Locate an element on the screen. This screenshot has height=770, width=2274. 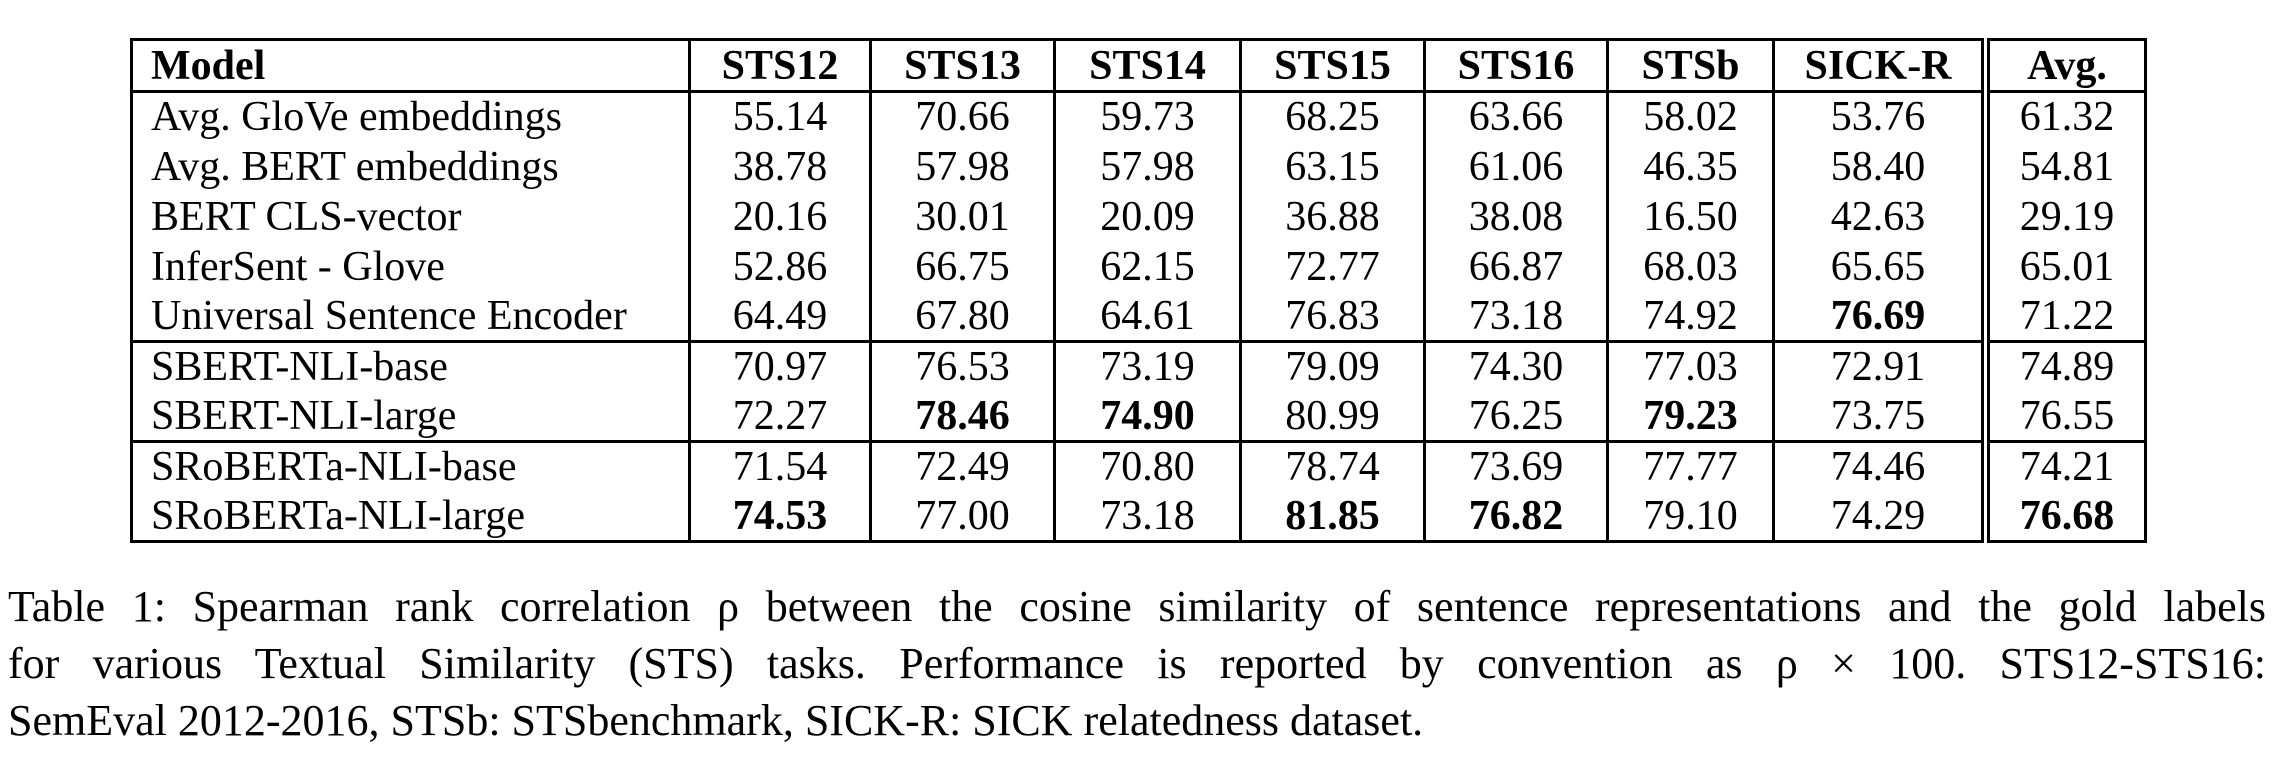
column-header-avg: Avg. is located at coordinates (2063, 66).